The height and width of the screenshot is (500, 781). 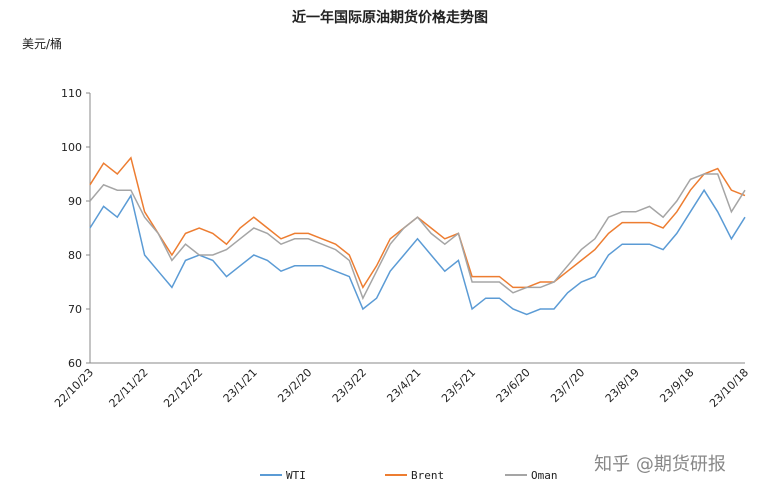 What do you see at coordinates (544, 475) in the screenshot?
I see `legend-label: Oman` at bounding box center [544, 475].